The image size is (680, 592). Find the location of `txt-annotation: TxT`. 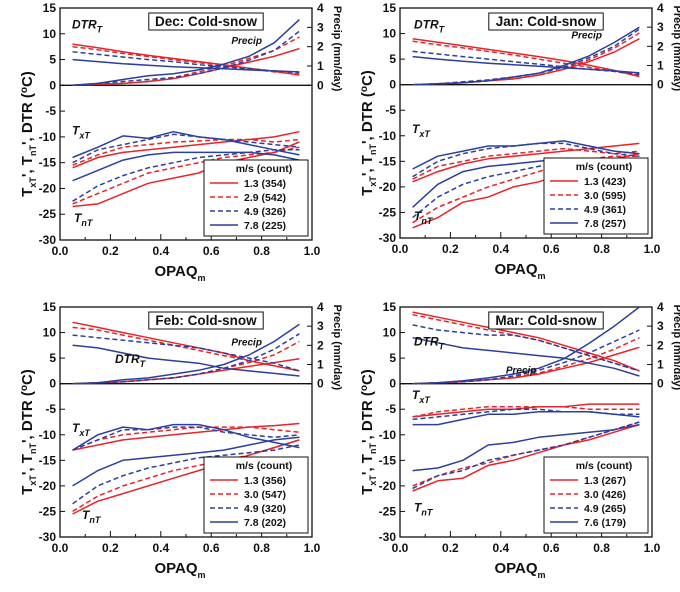

txt-annotation: TxT is located at coordinates (81, 429).